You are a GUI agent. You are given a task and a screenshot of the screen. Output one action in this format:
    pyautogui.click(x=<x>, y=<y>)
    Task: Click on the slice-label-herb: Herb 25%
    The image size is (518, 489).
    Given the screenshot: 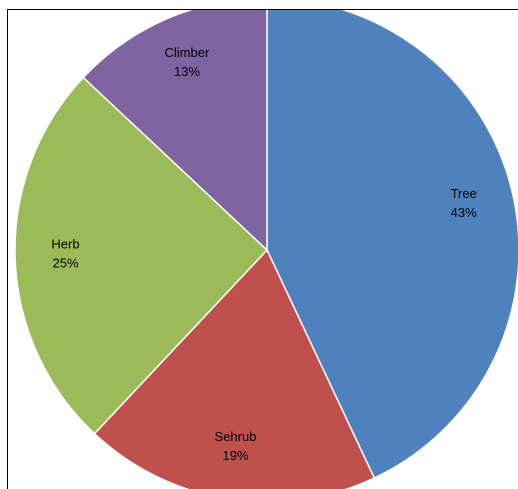 What is the action you would take?
    pyautogui.click(x=65, y=253)
    